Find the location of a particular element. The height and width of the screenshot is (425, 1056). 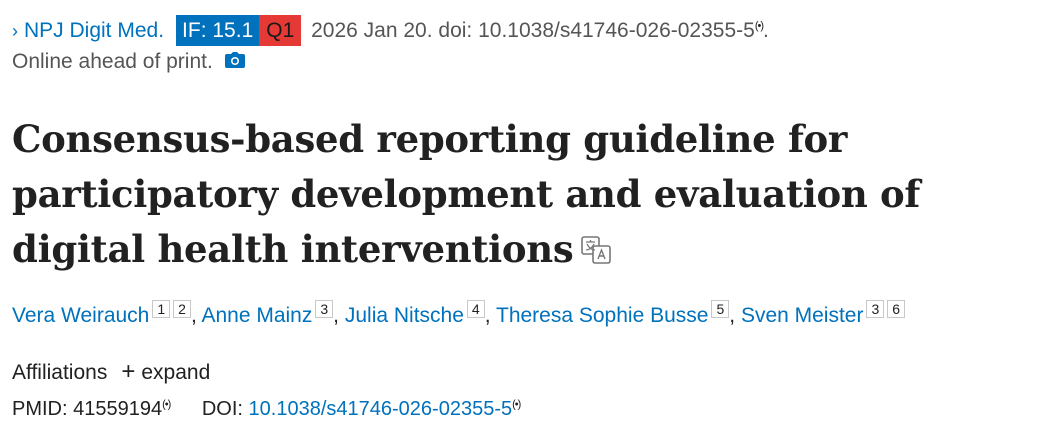

publication-status: Online ahead of print. is located at coordinates (128, 62).